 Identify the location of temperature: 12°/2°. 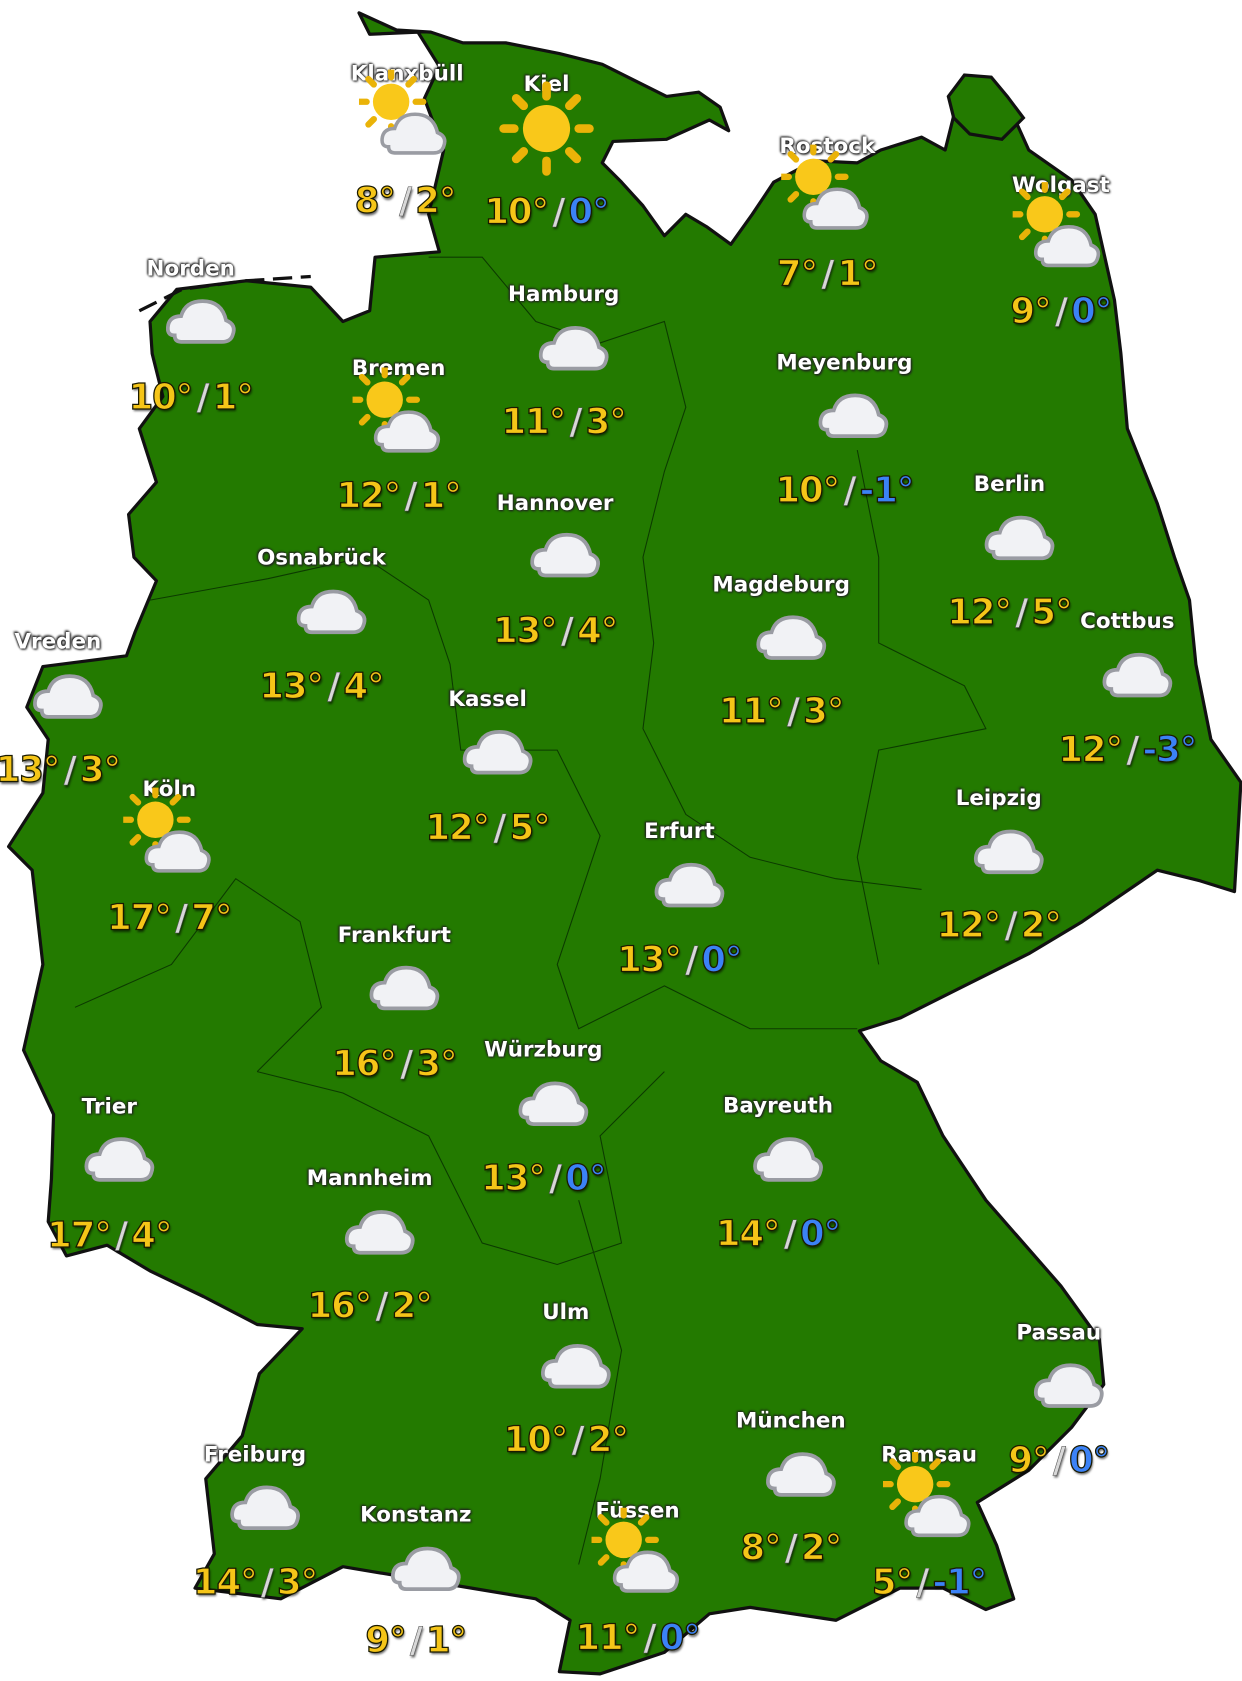
(999, 924).